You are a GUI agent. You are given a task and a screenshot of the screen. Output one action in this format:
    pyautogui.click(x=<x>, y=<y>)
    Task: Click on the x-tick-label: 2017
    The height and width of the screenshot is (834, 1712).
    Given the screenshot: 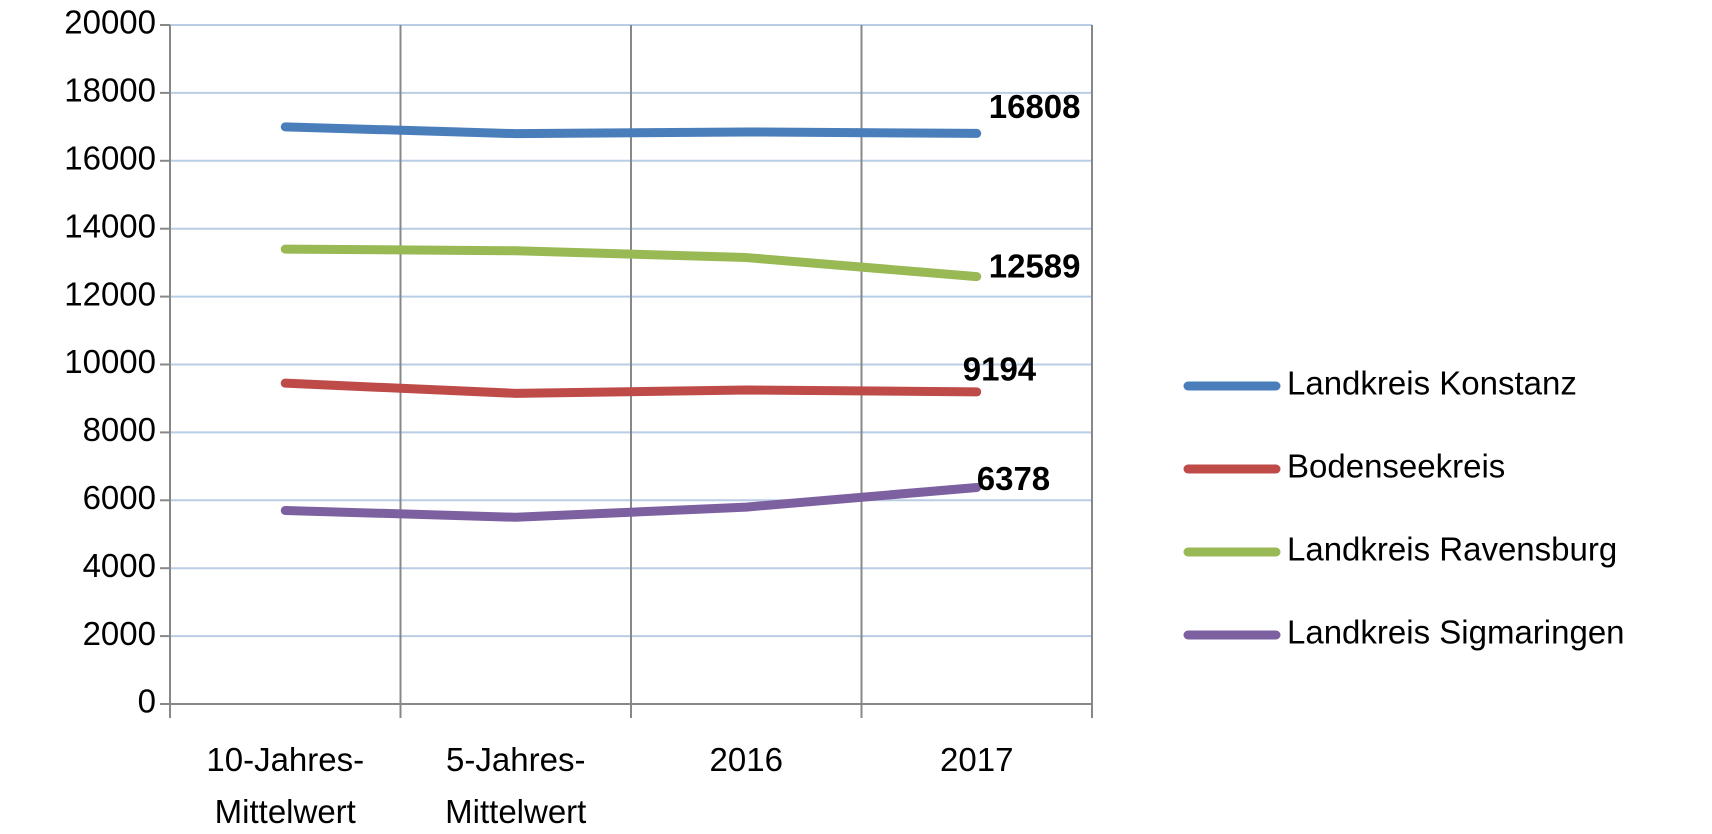 What is the action you would take?
    pyautogui.click(x=977, y=759)
    